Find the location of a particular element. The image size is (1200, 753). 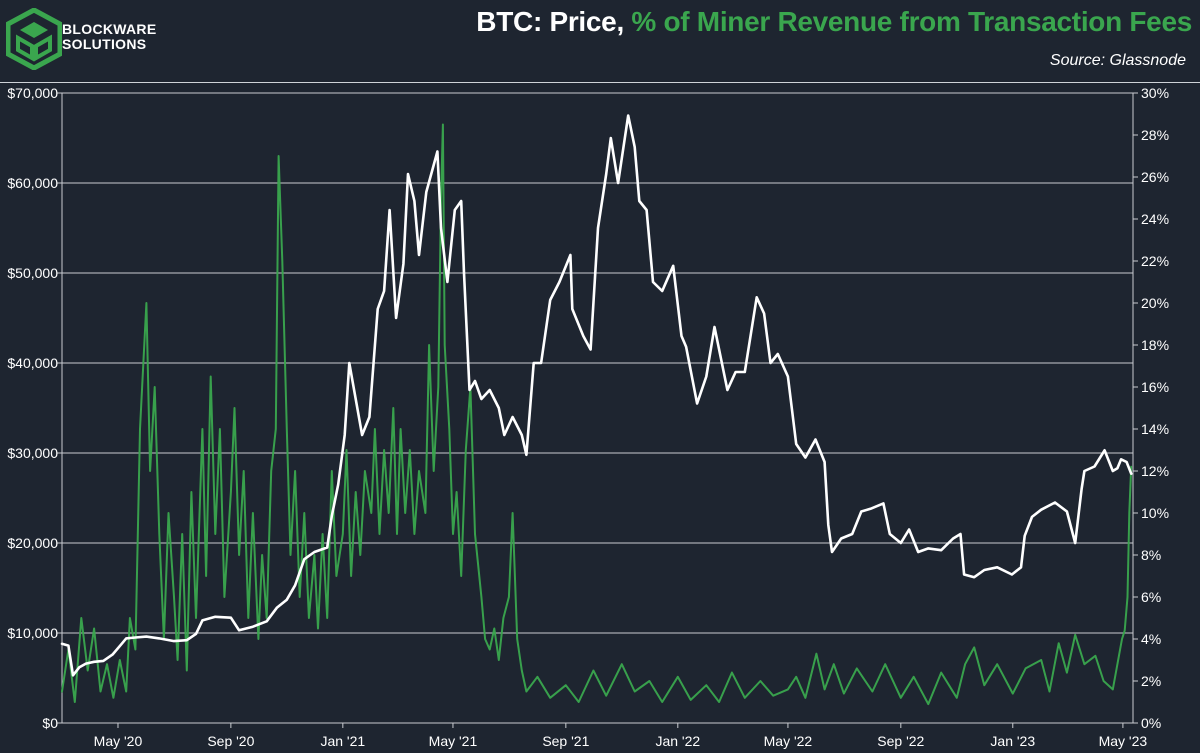

right-tick-label: 6% is located at coordinates (1151, 597).